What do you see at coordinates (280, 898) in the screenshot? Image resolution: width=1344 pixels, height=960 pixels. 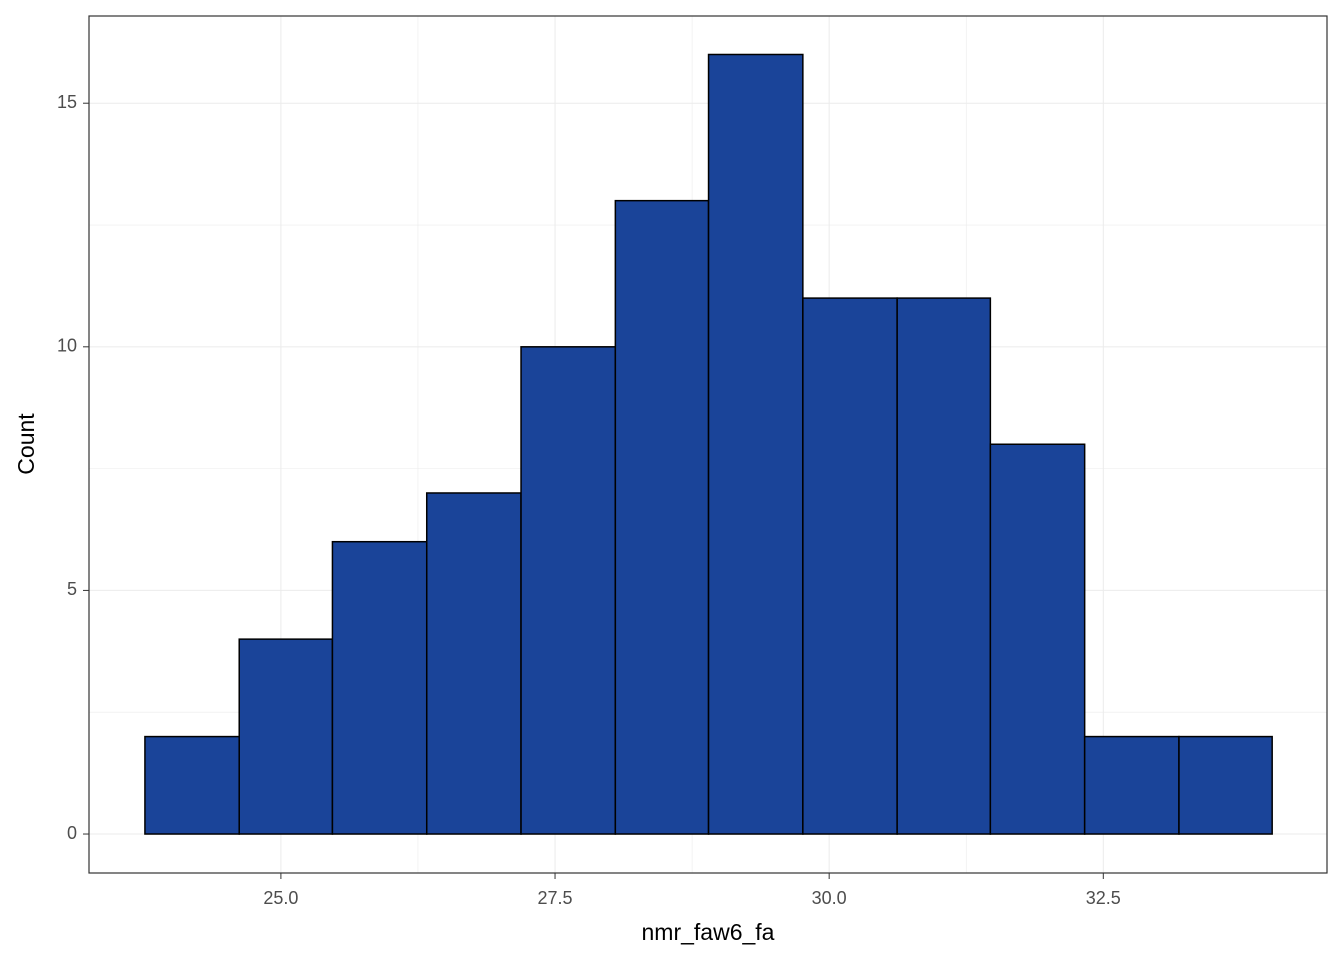 I see `x-tick-label: 25.0` at bounding box center [280, 898].